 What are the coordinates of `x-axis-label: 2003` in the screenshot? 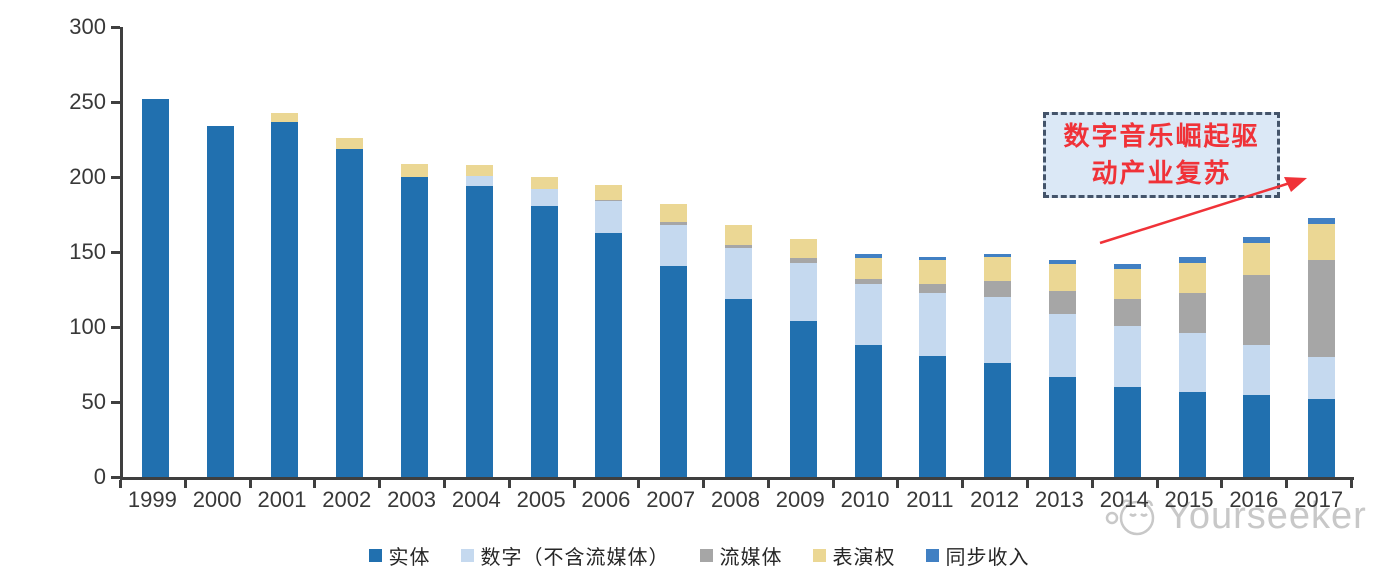 It's located at (412, 499).